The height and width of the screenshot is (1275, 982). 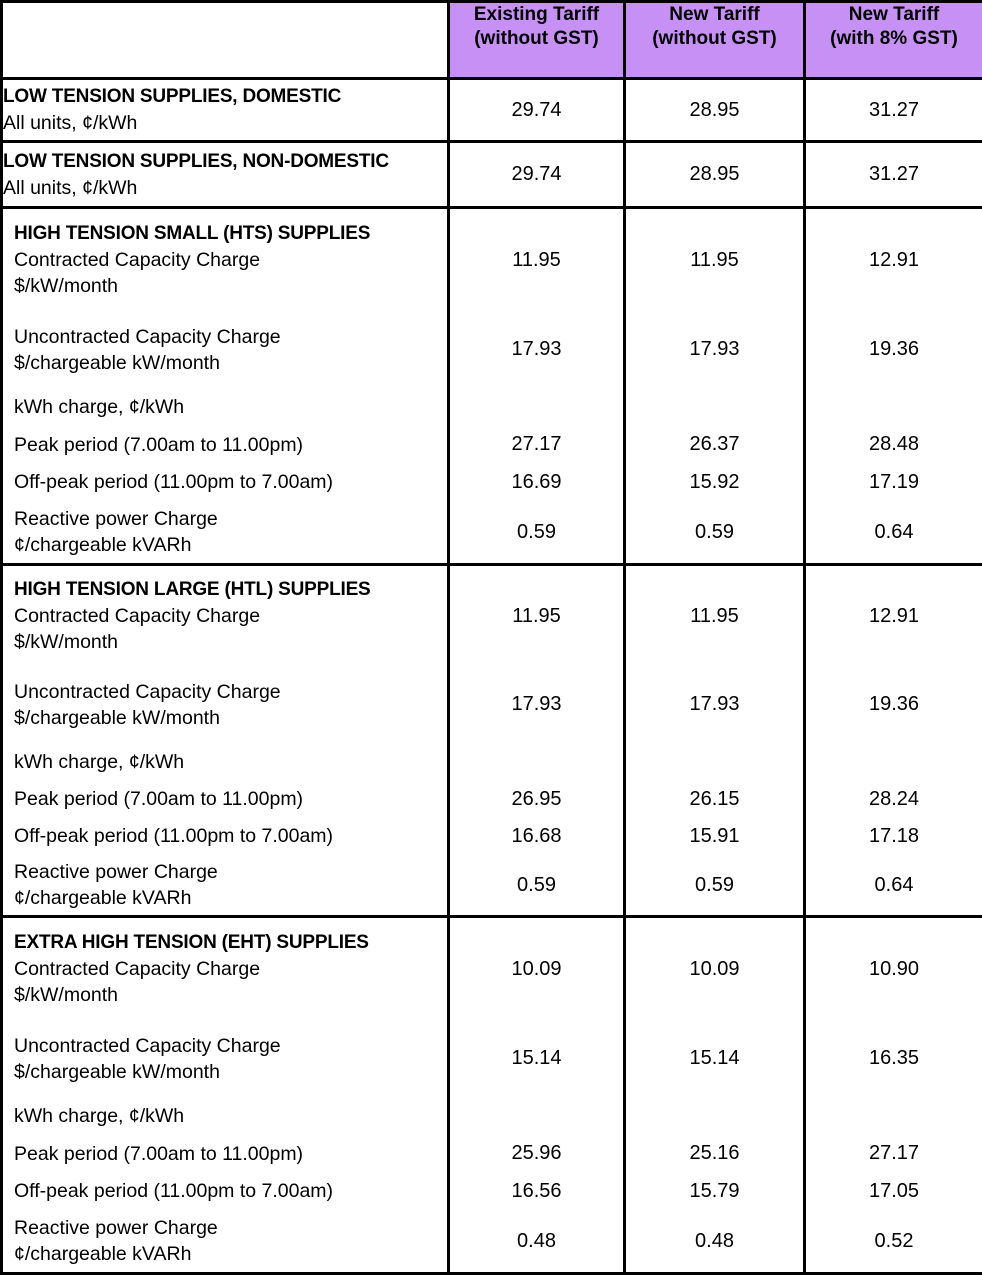 I want to click on tariff-value: 17.18, so click(x=894, y=836).